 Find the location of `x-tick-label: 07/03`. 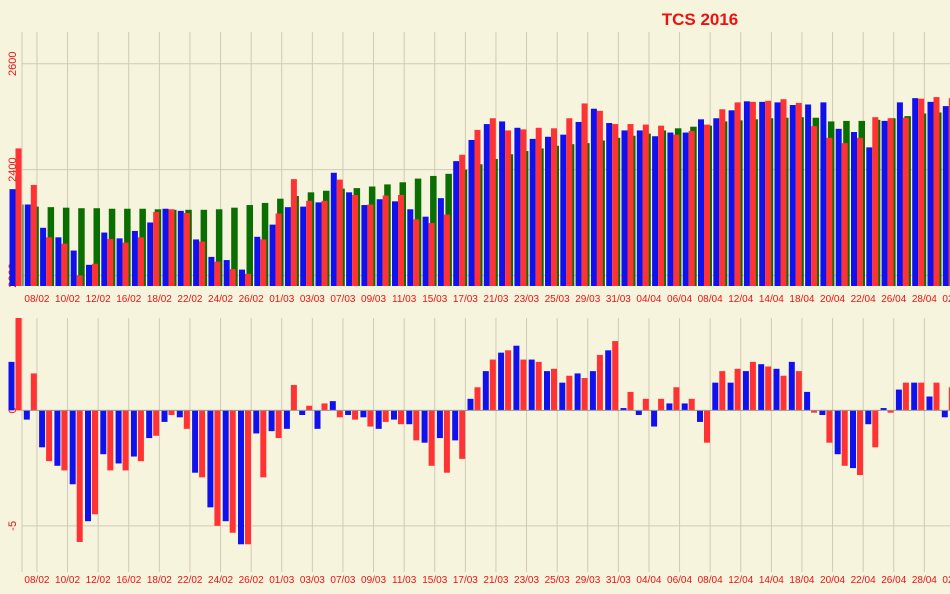

x-tick-label: 07/03 is located at coordinates (342, 299).